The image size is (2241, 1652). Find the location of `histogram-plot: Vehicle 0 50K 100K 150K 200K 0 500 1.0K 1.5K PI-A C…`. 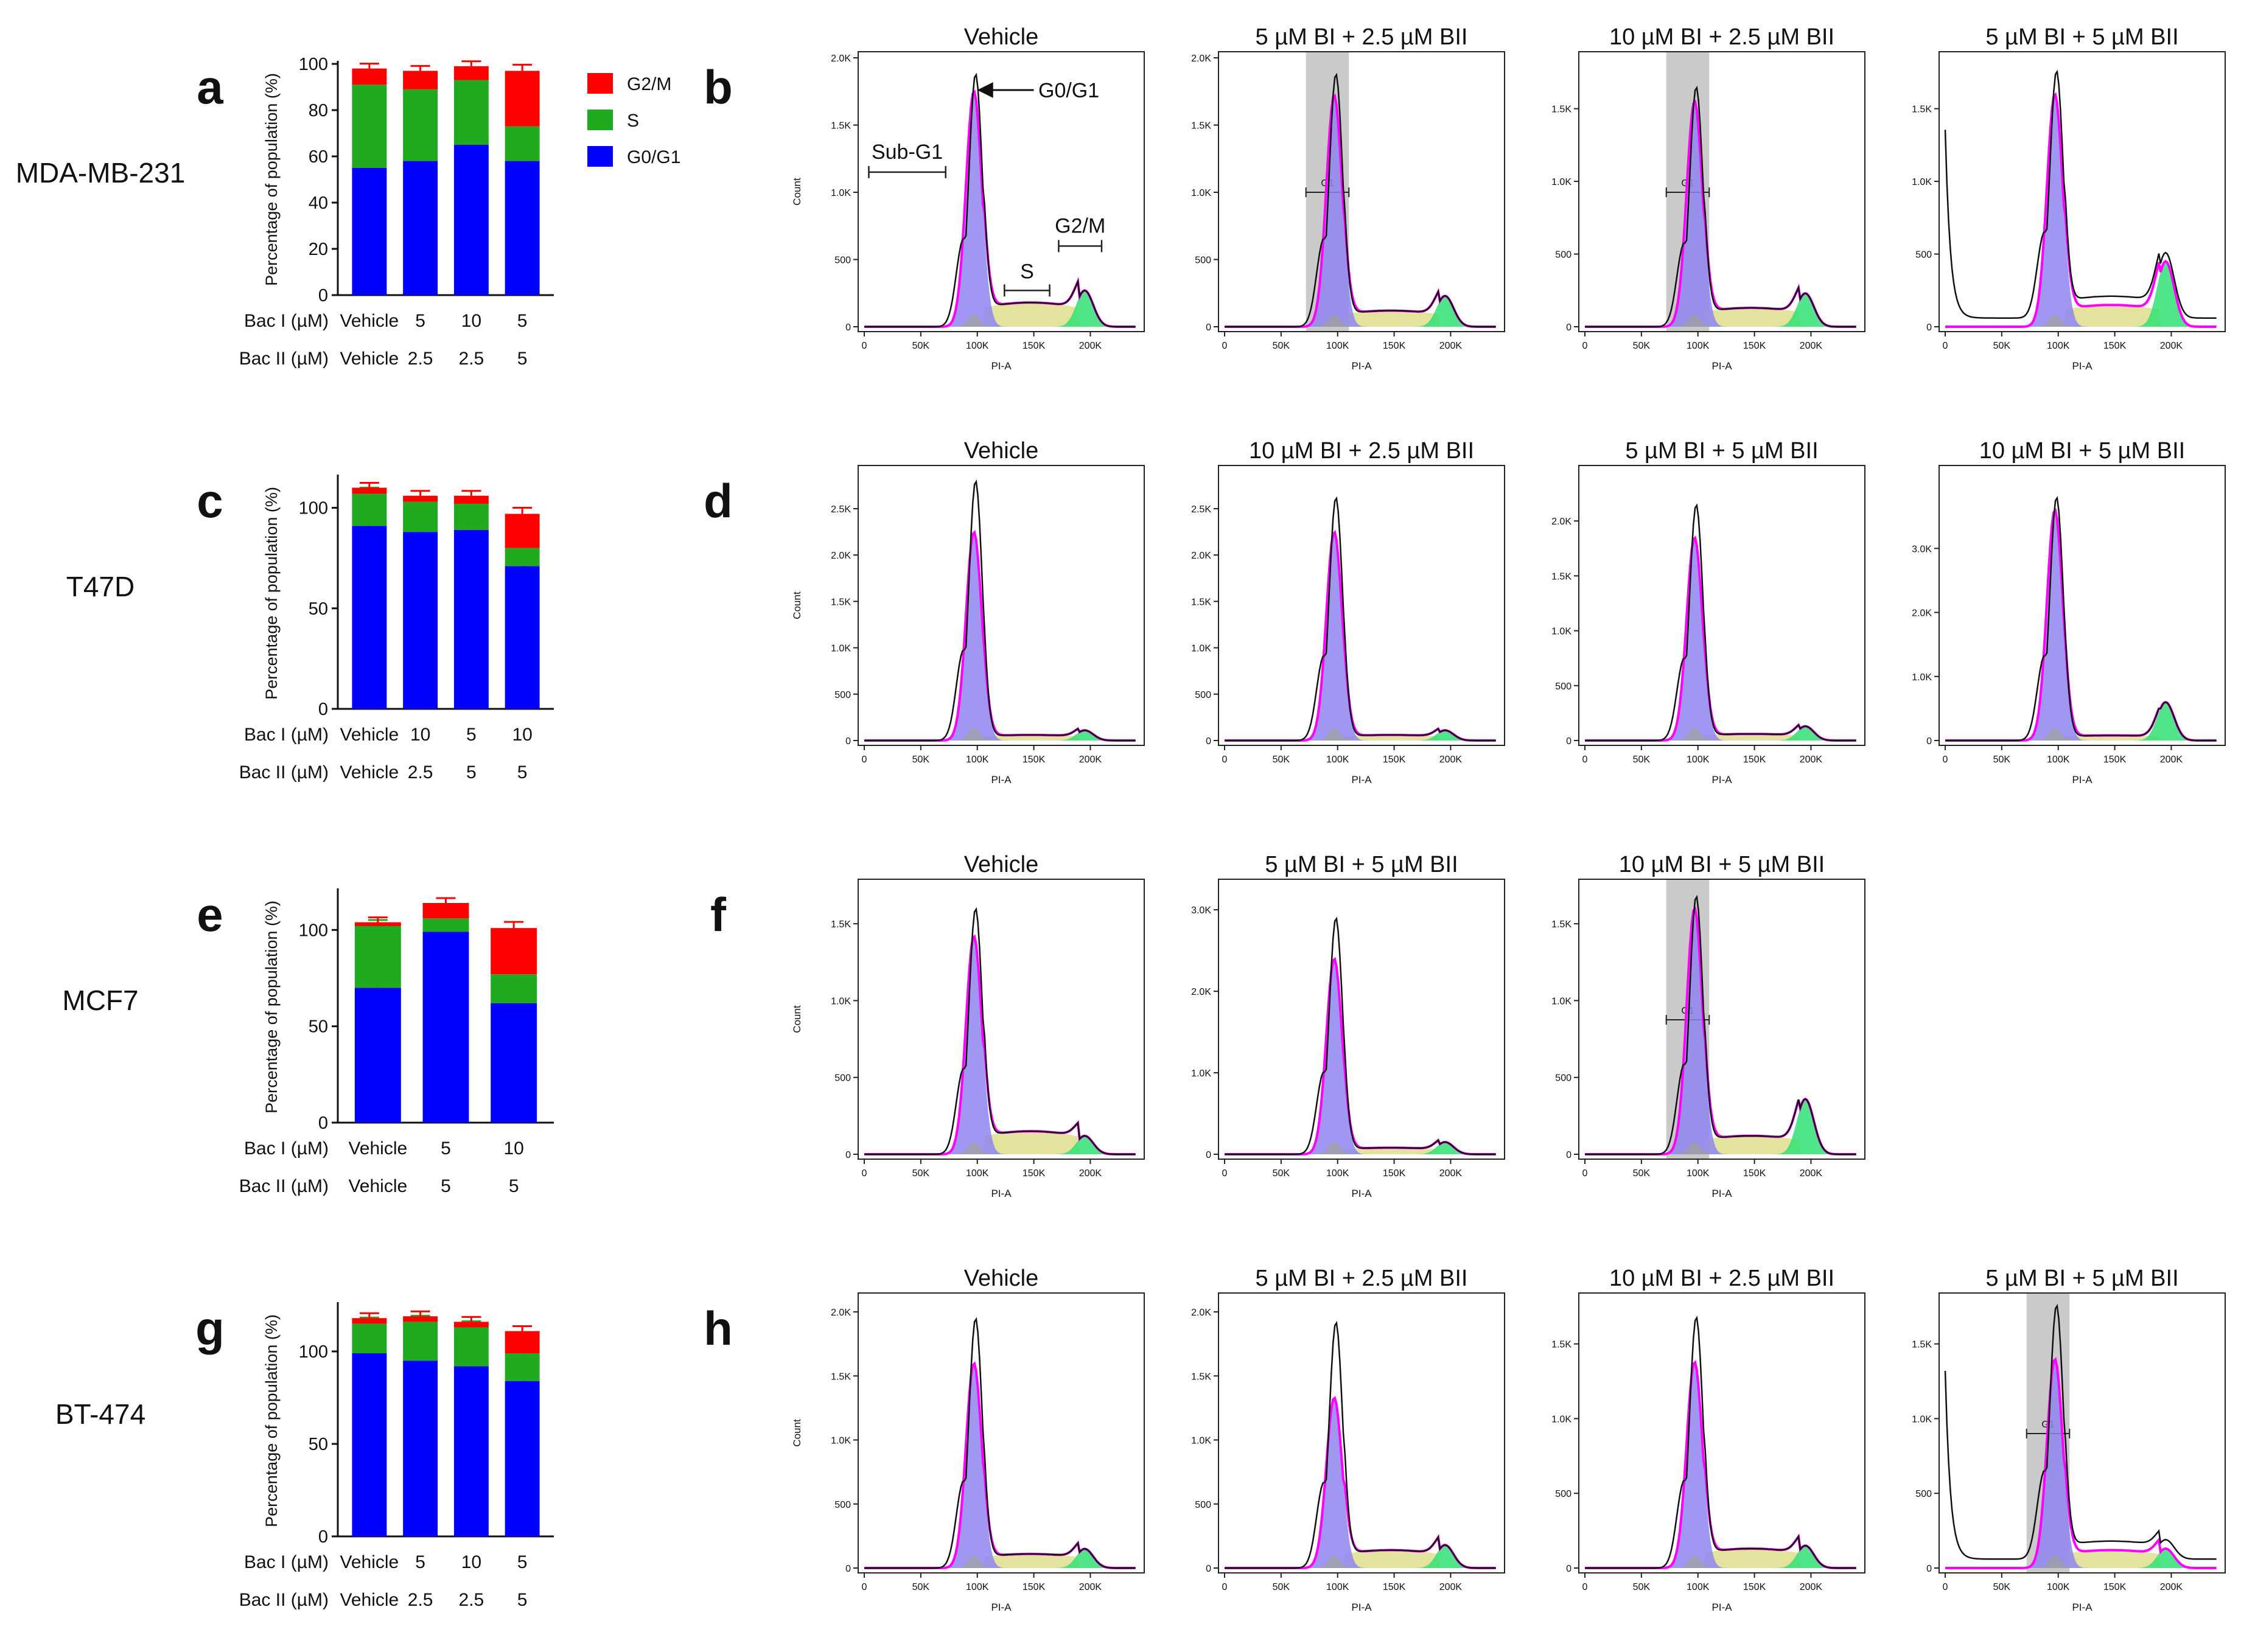

histogram-plot: Vehicle 0 50K 100K 150K 200K 0 500 1.0K 1.5K PI-A C… is located at coordinates (968, 1025).